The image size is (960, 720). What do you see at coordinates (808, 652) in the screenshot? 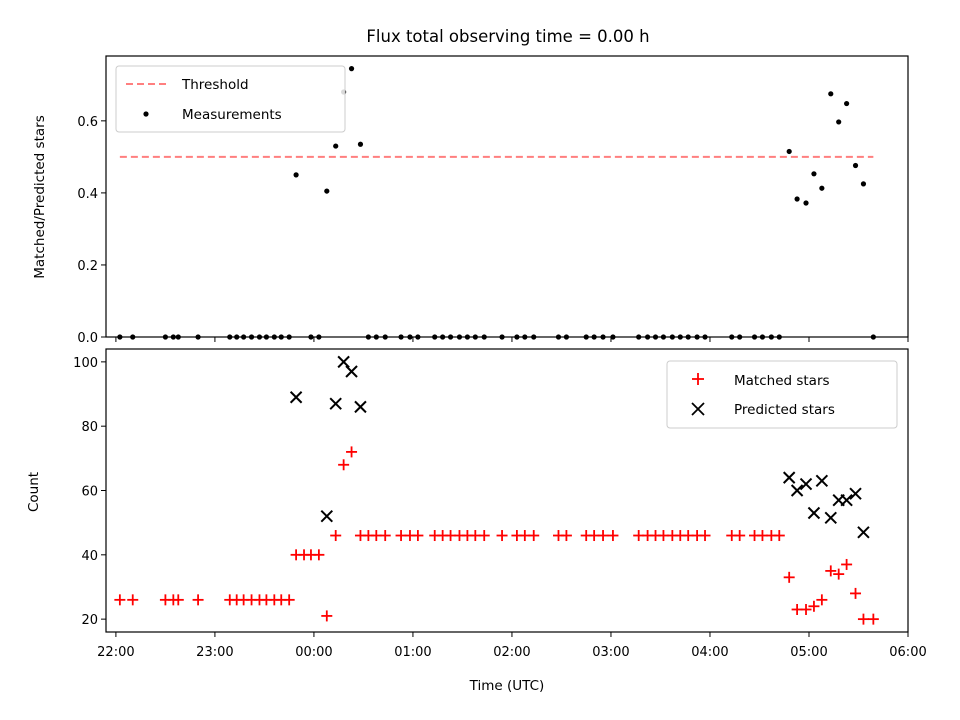
I see `x-tick-label: 05:00` at bounding box center [808, 652].